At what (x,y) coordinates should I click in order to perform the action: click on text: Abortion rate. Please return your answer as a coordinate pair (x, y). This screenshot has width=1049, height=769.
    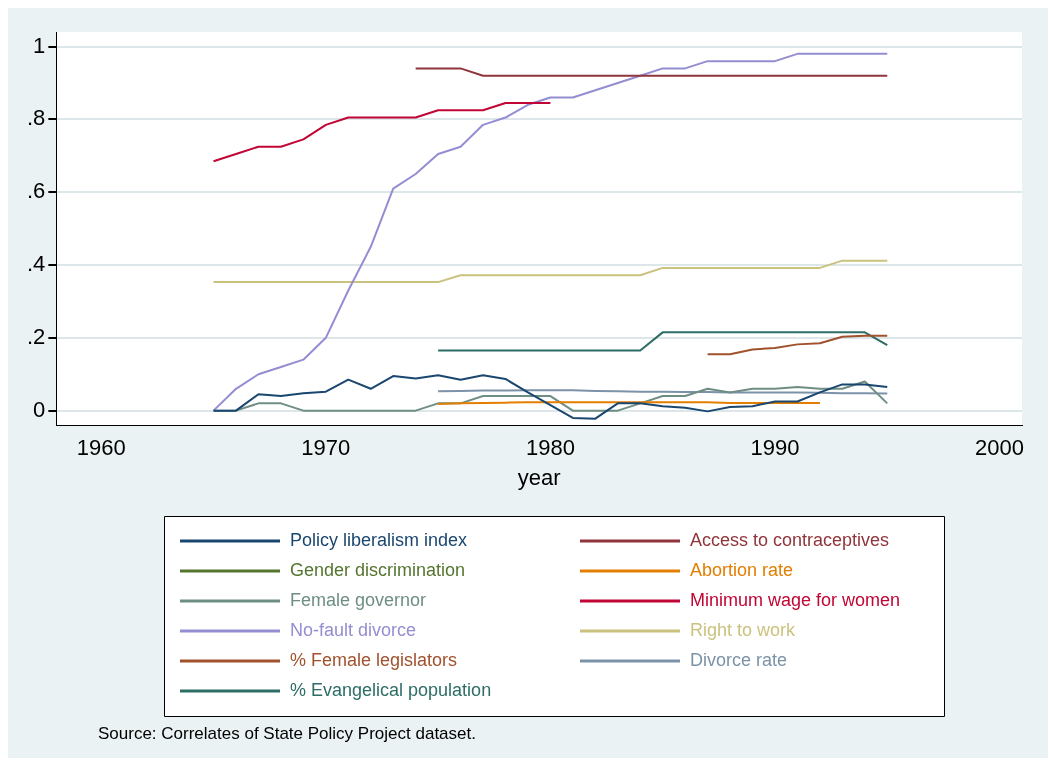
    Looking at the image, I should click on (742, 569).